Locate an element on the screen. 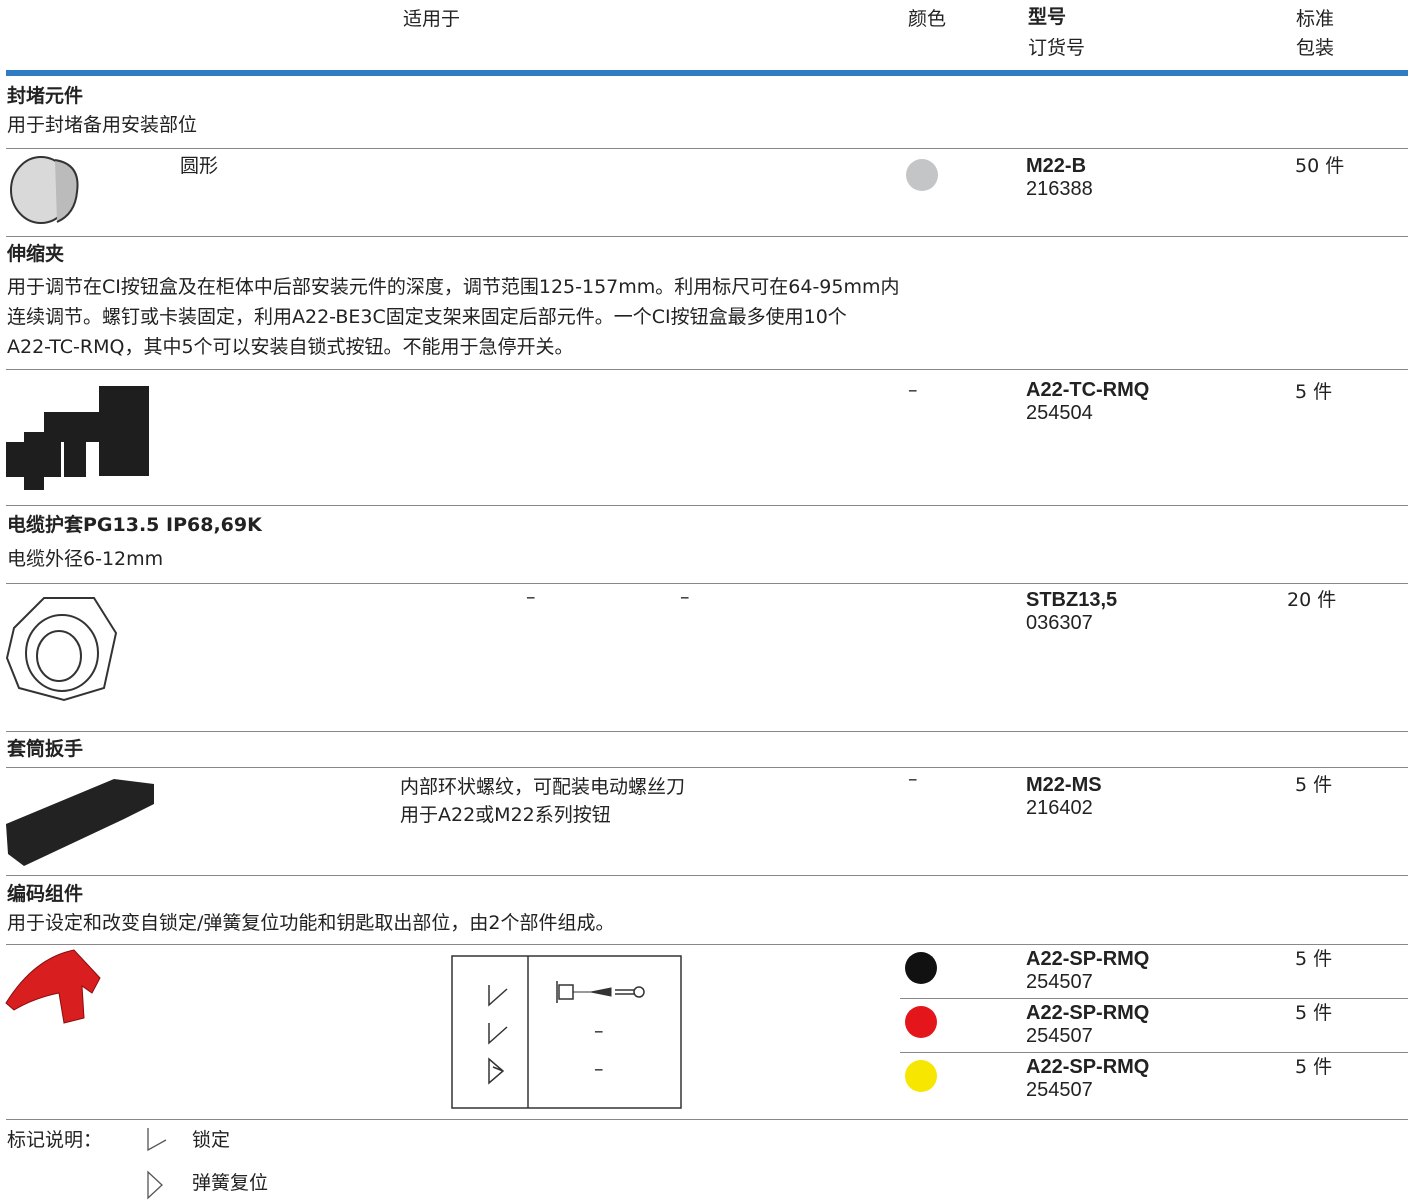 This screenshot has width=1414, height=1202. header-pack: 包装 is located at coordinates (1315, 48).